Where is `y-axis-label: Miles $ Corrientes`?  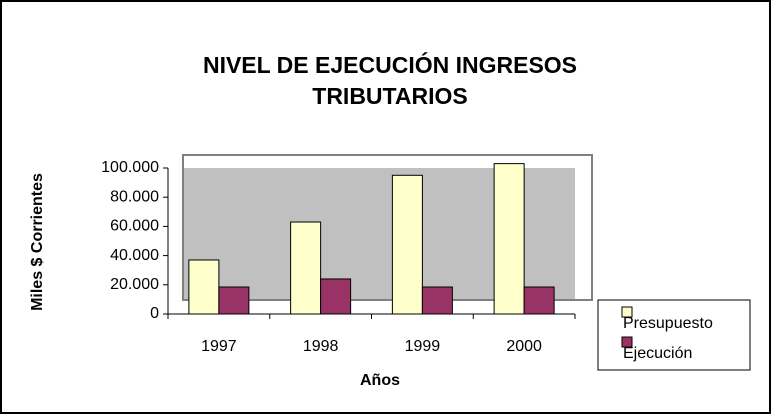 y-axis-label: Miles $ Corrientes is located at coordinates (37, 242).